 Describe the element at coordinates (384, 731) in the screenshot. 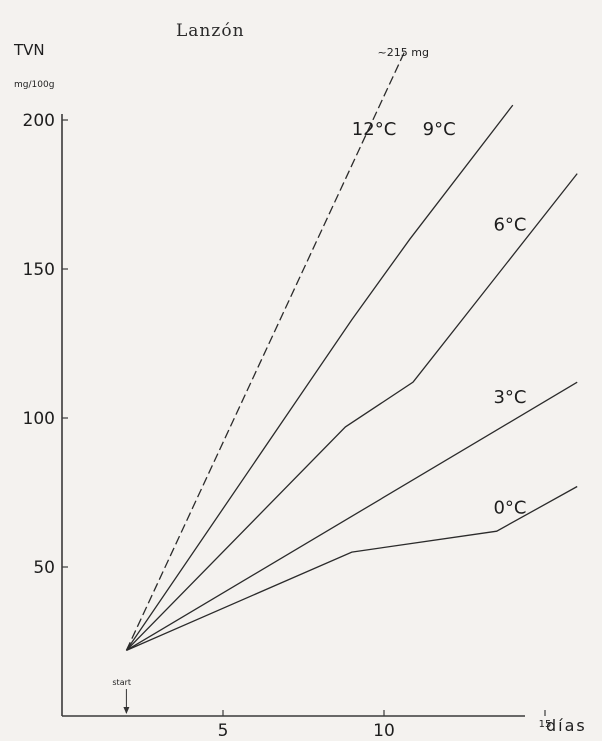

I see `x-tick-label: 10` at that location.